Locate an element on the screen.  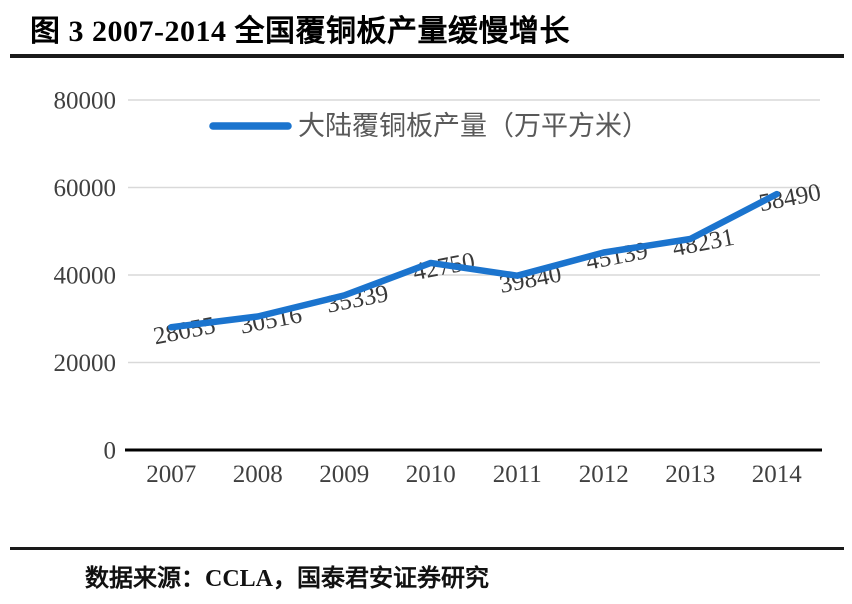
x-axis-tick-label: 2008 is located at coordinates (258, 474).